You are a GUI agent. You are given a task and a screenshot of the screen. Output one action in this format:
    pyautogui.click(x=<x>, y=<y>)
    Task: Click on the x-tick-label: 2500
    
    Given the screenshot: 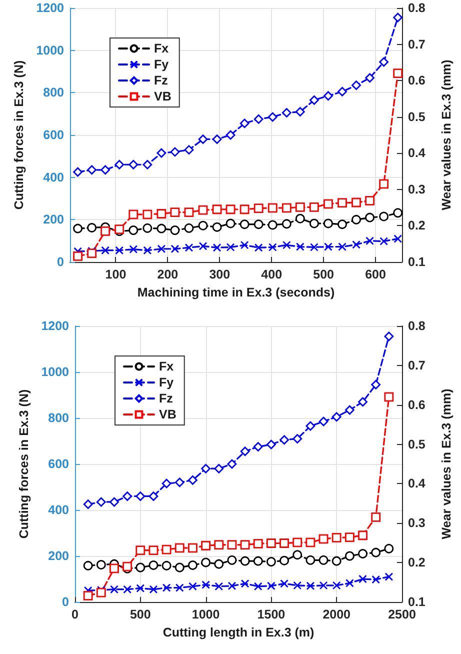 What is the action you would take?
    pyautogui.click(x=402, y=615)
    